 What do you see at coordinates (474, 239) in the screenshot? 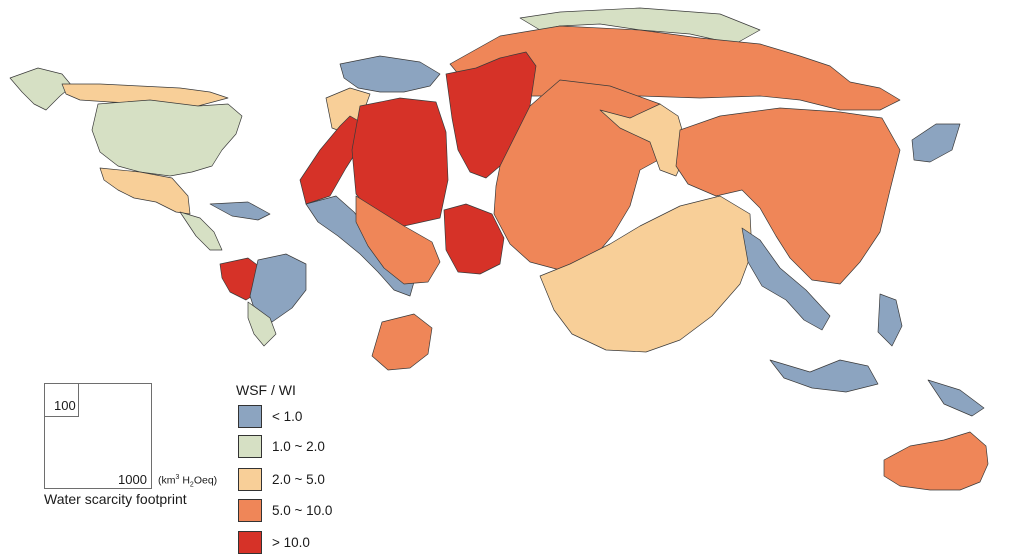
I see `region-arabia` at bounding box center [474, 239].